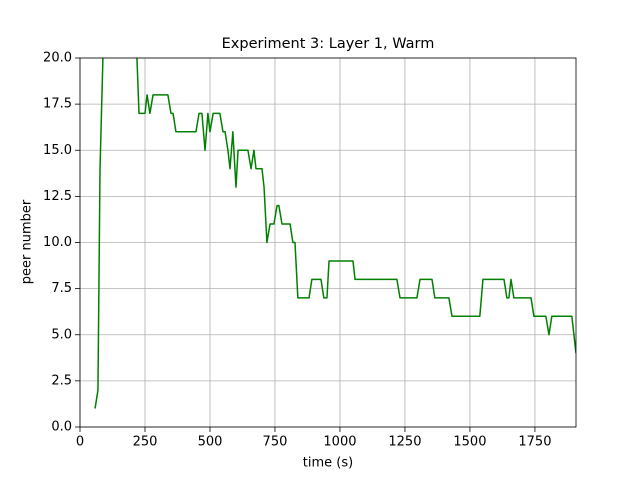  I want to click on x-tick-label: 750, so click(275, 442).